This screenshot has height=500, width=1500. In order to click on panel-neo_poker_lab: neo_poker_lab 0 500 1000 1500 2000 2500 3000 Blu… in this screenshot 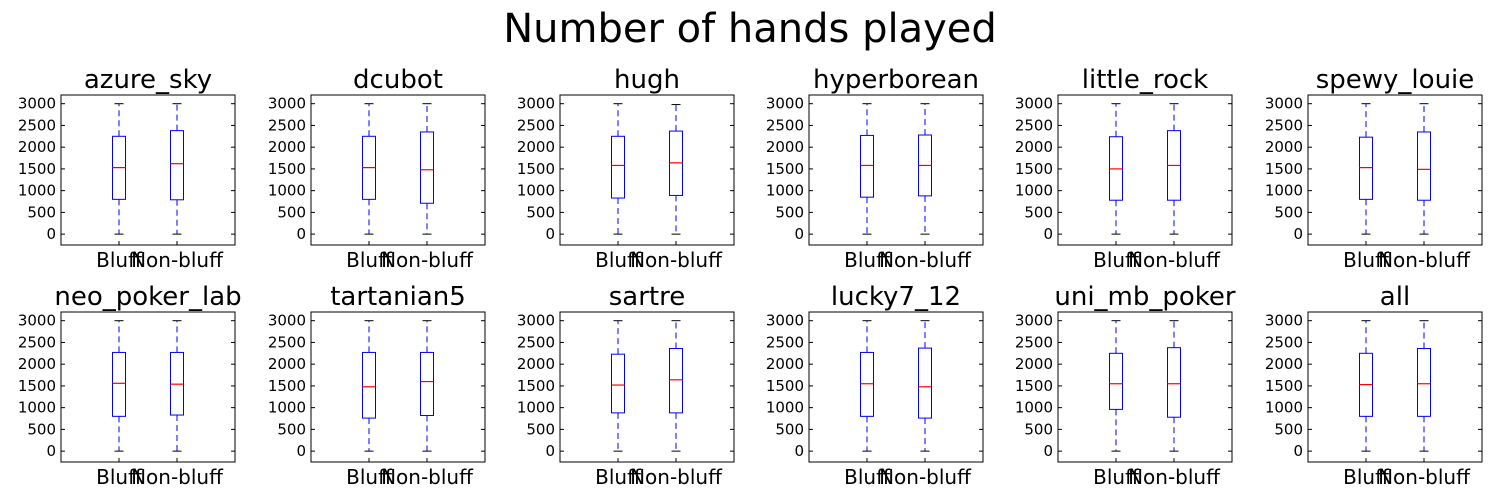, I will do `click(130, 385)`.